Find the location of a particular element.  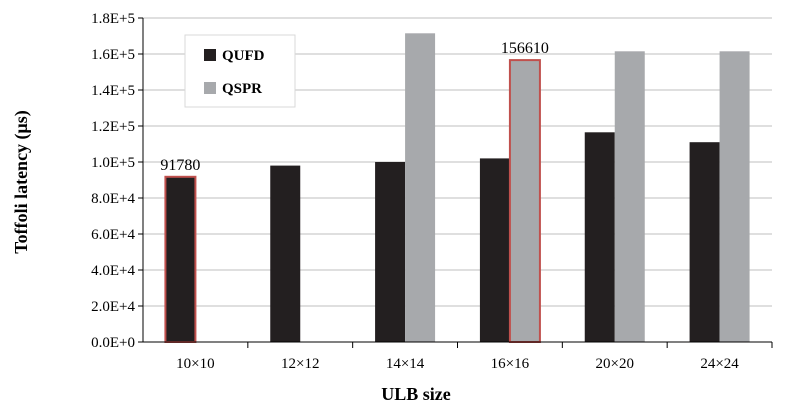

y-tick-label: 1.0E+5 is located at coordinates (113, 163).